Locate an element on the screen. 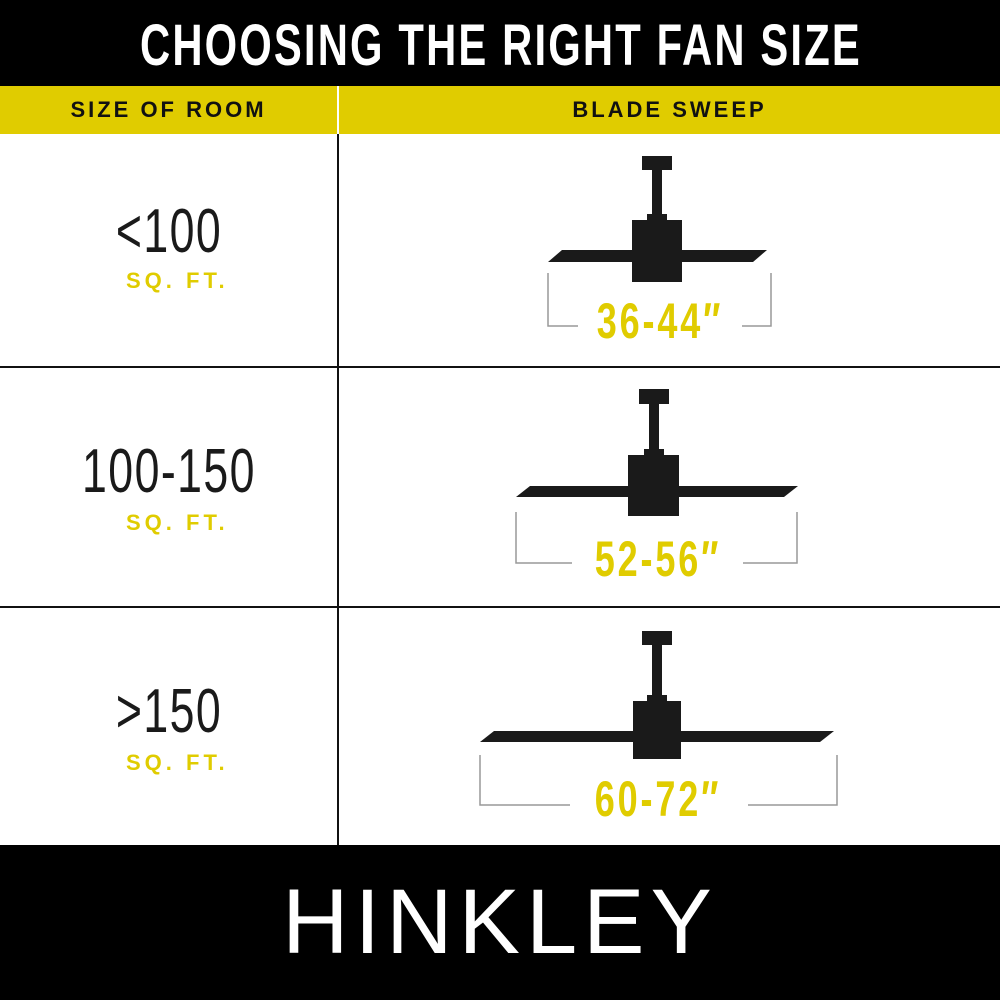 The height and width of the screenshot is (1000, 1000). table-header: SIZE OF ROOM BLADE SWEEP is located at coordinates (500, 110).